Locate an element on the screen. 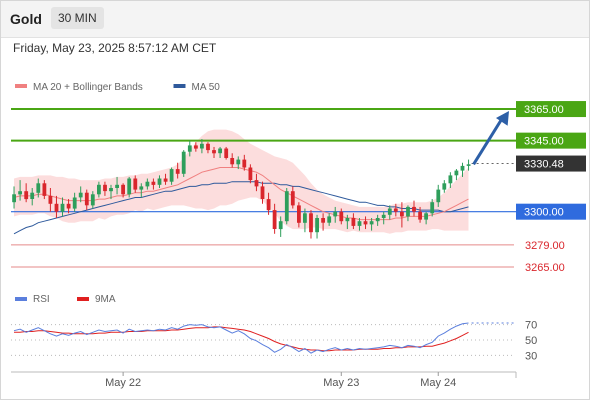 The height and width of the screenshot is (400, 590). projection-arrow is located at coordinates (488, 141).